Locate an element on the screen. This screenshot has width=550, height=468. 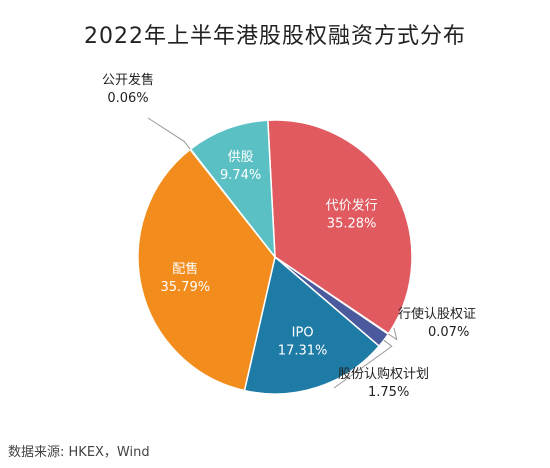
slice-name-label: IPO is located at coordinates (303, 333).